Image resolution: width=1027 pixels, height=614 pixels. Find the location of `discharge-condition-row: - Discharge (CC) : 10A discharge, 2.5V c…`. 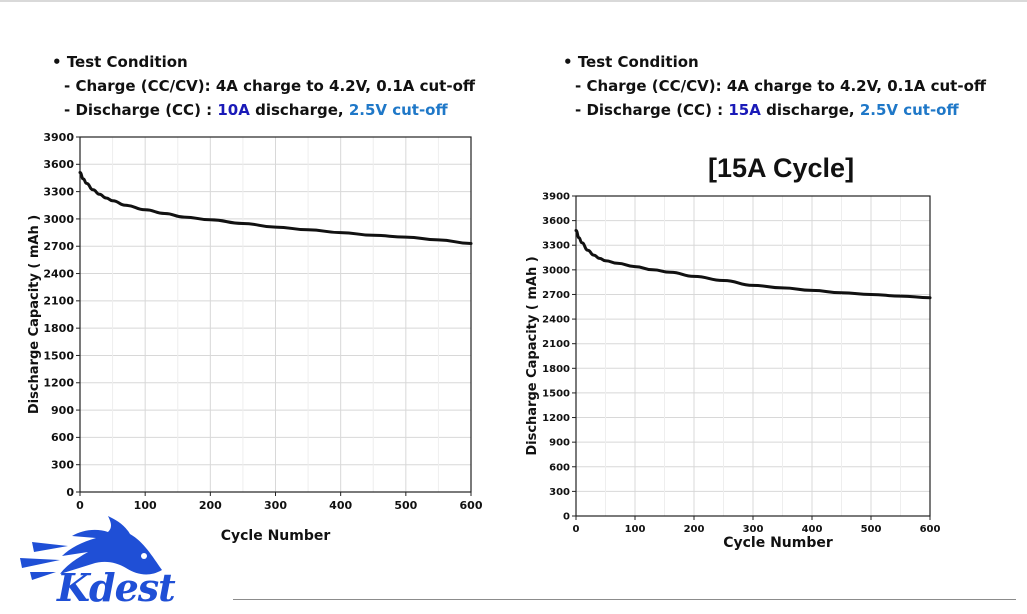

discharge-condition-row: - Discharge (CC) : 10A discharge, 2.5V c… is located at coordinates (263, 110).